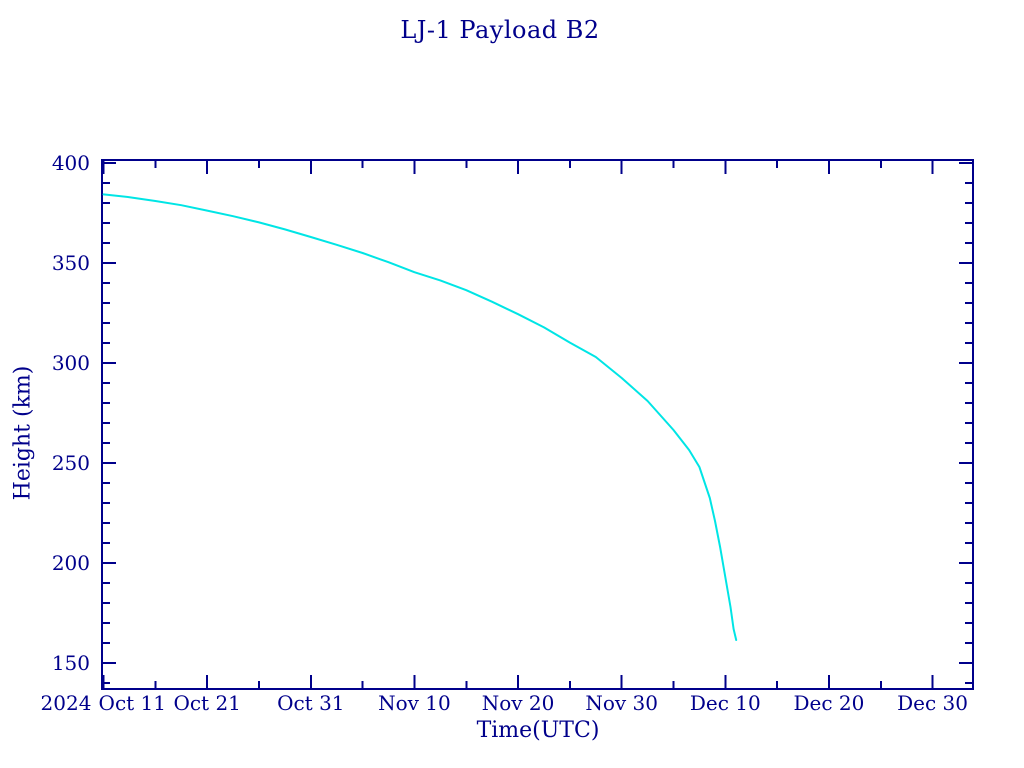  I want to click on x-tick-label: Dec 30, so click(932, 703).